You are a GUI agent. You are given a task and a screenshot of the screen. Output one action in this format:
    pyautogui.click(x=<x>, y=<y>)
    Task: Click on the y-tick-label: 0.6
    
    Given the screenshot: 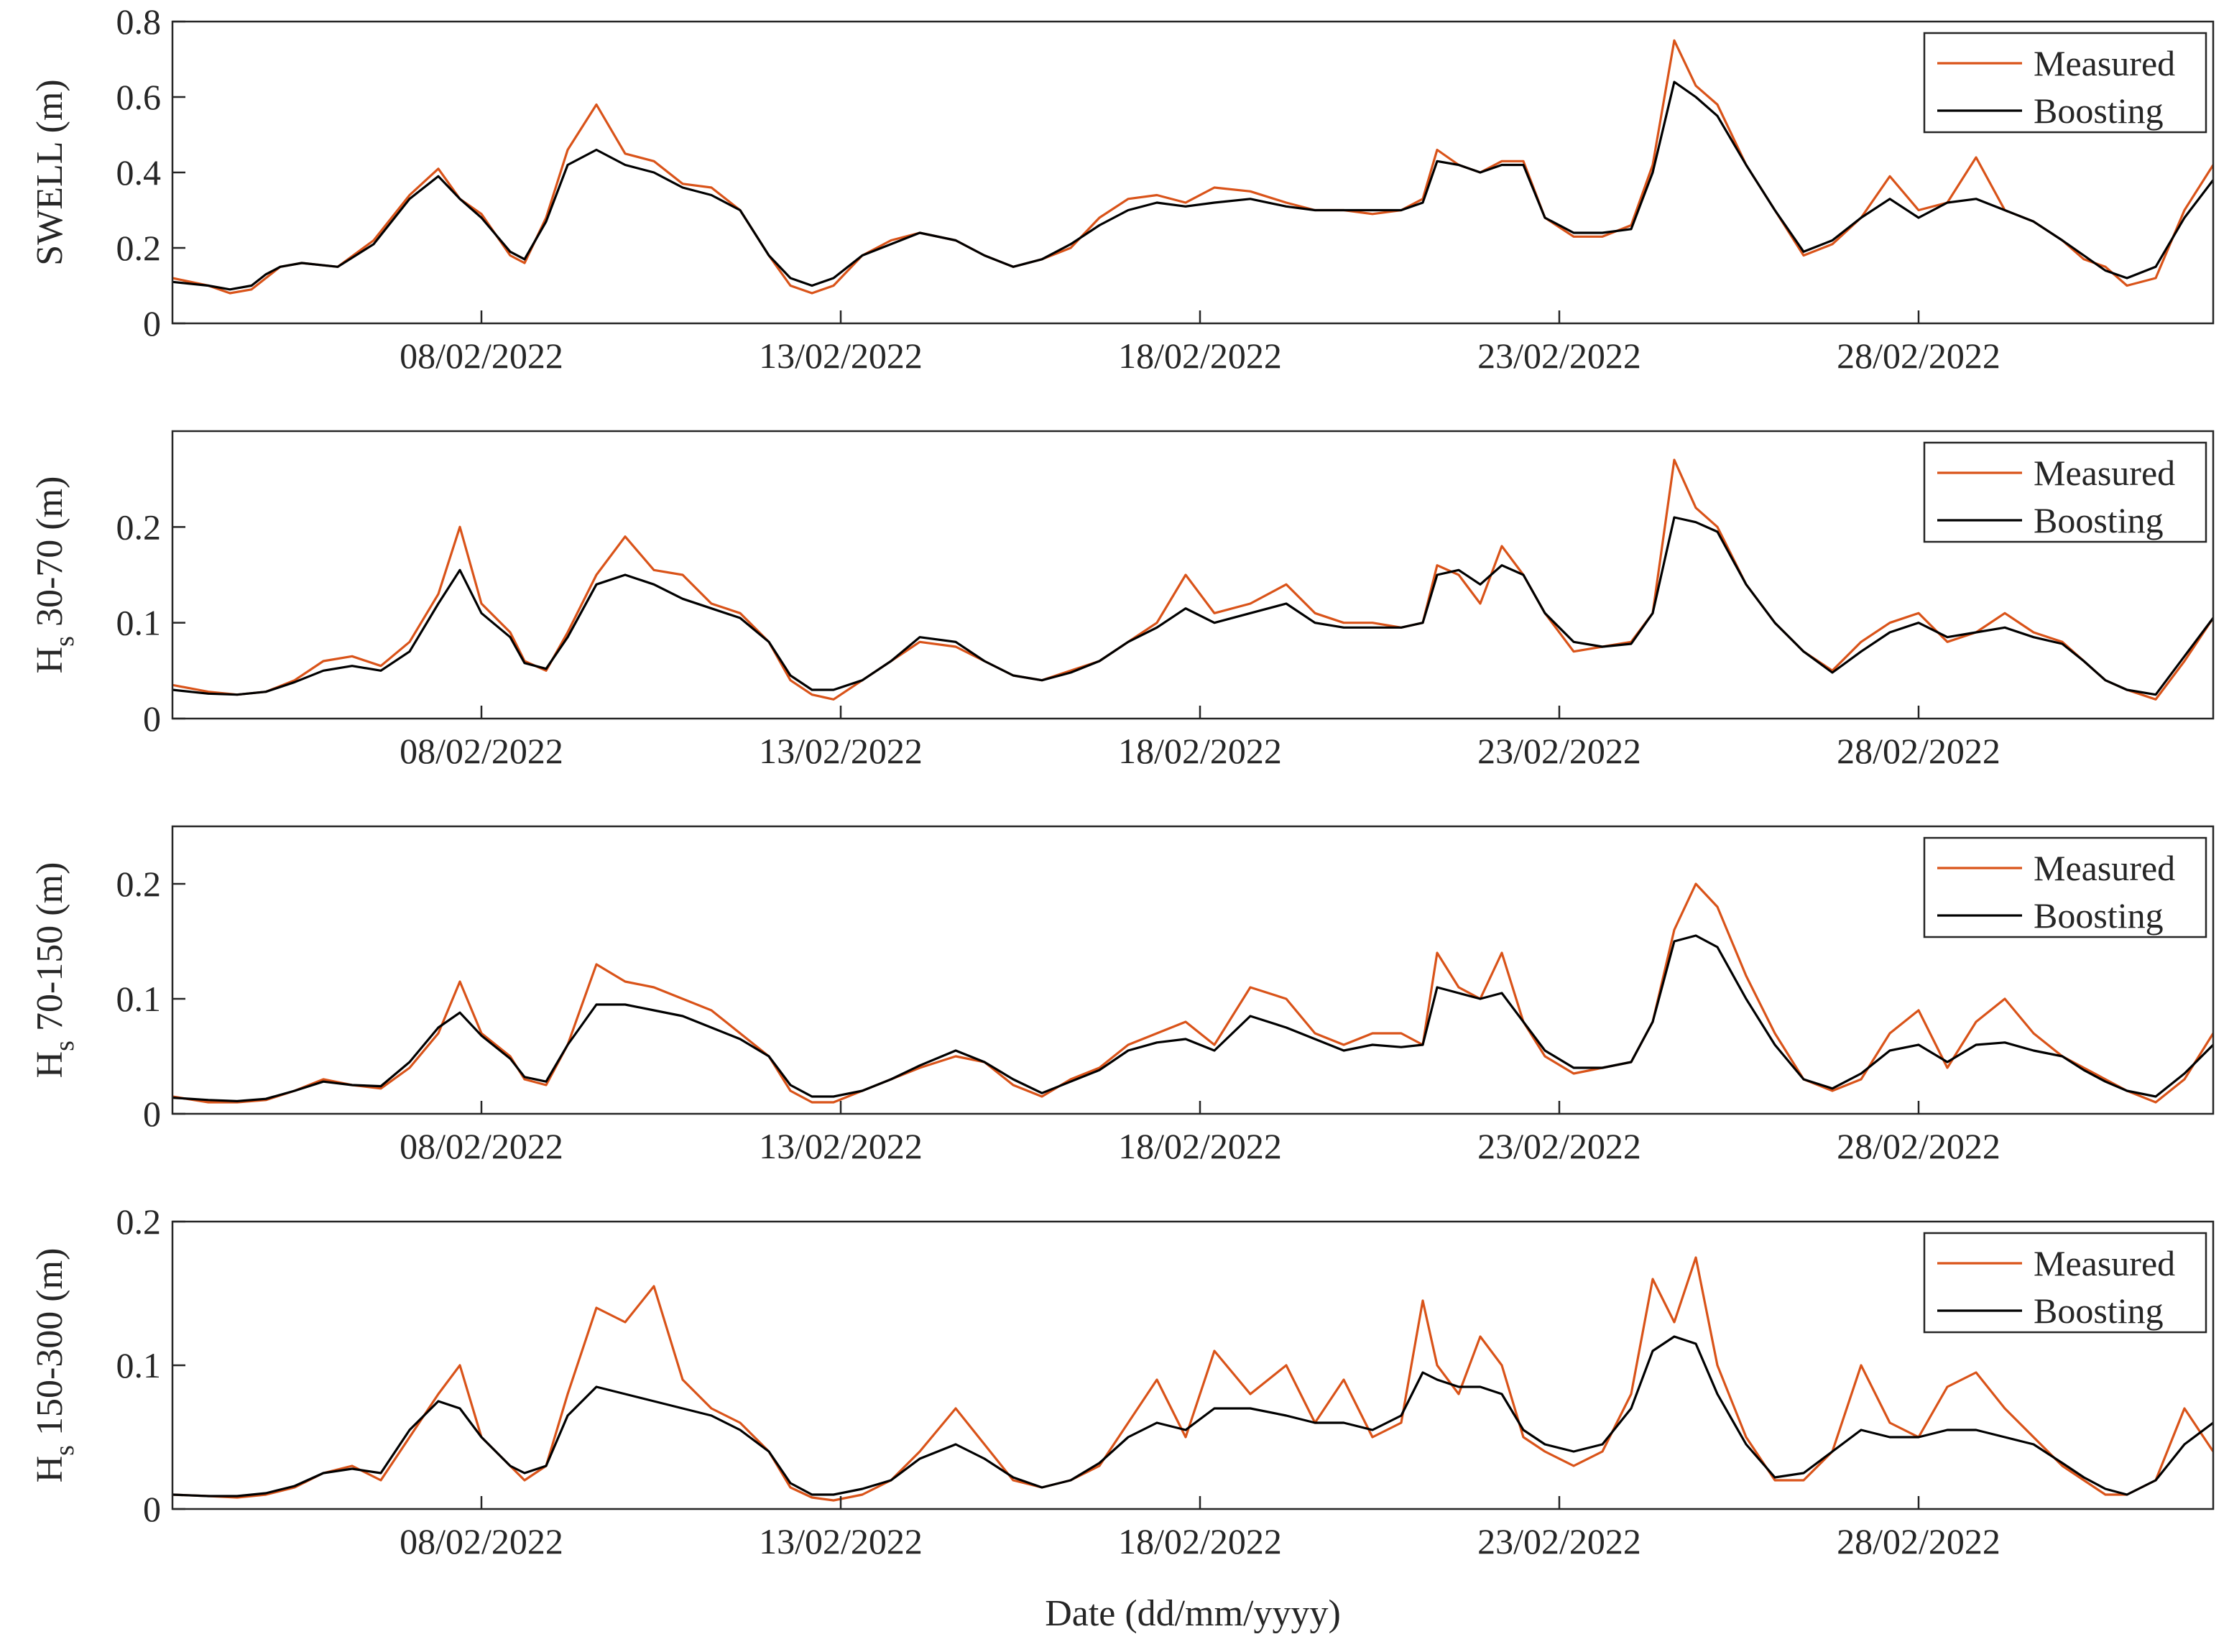 What is the action you would take?
    pyautogui.click(x=139, y=97)
    